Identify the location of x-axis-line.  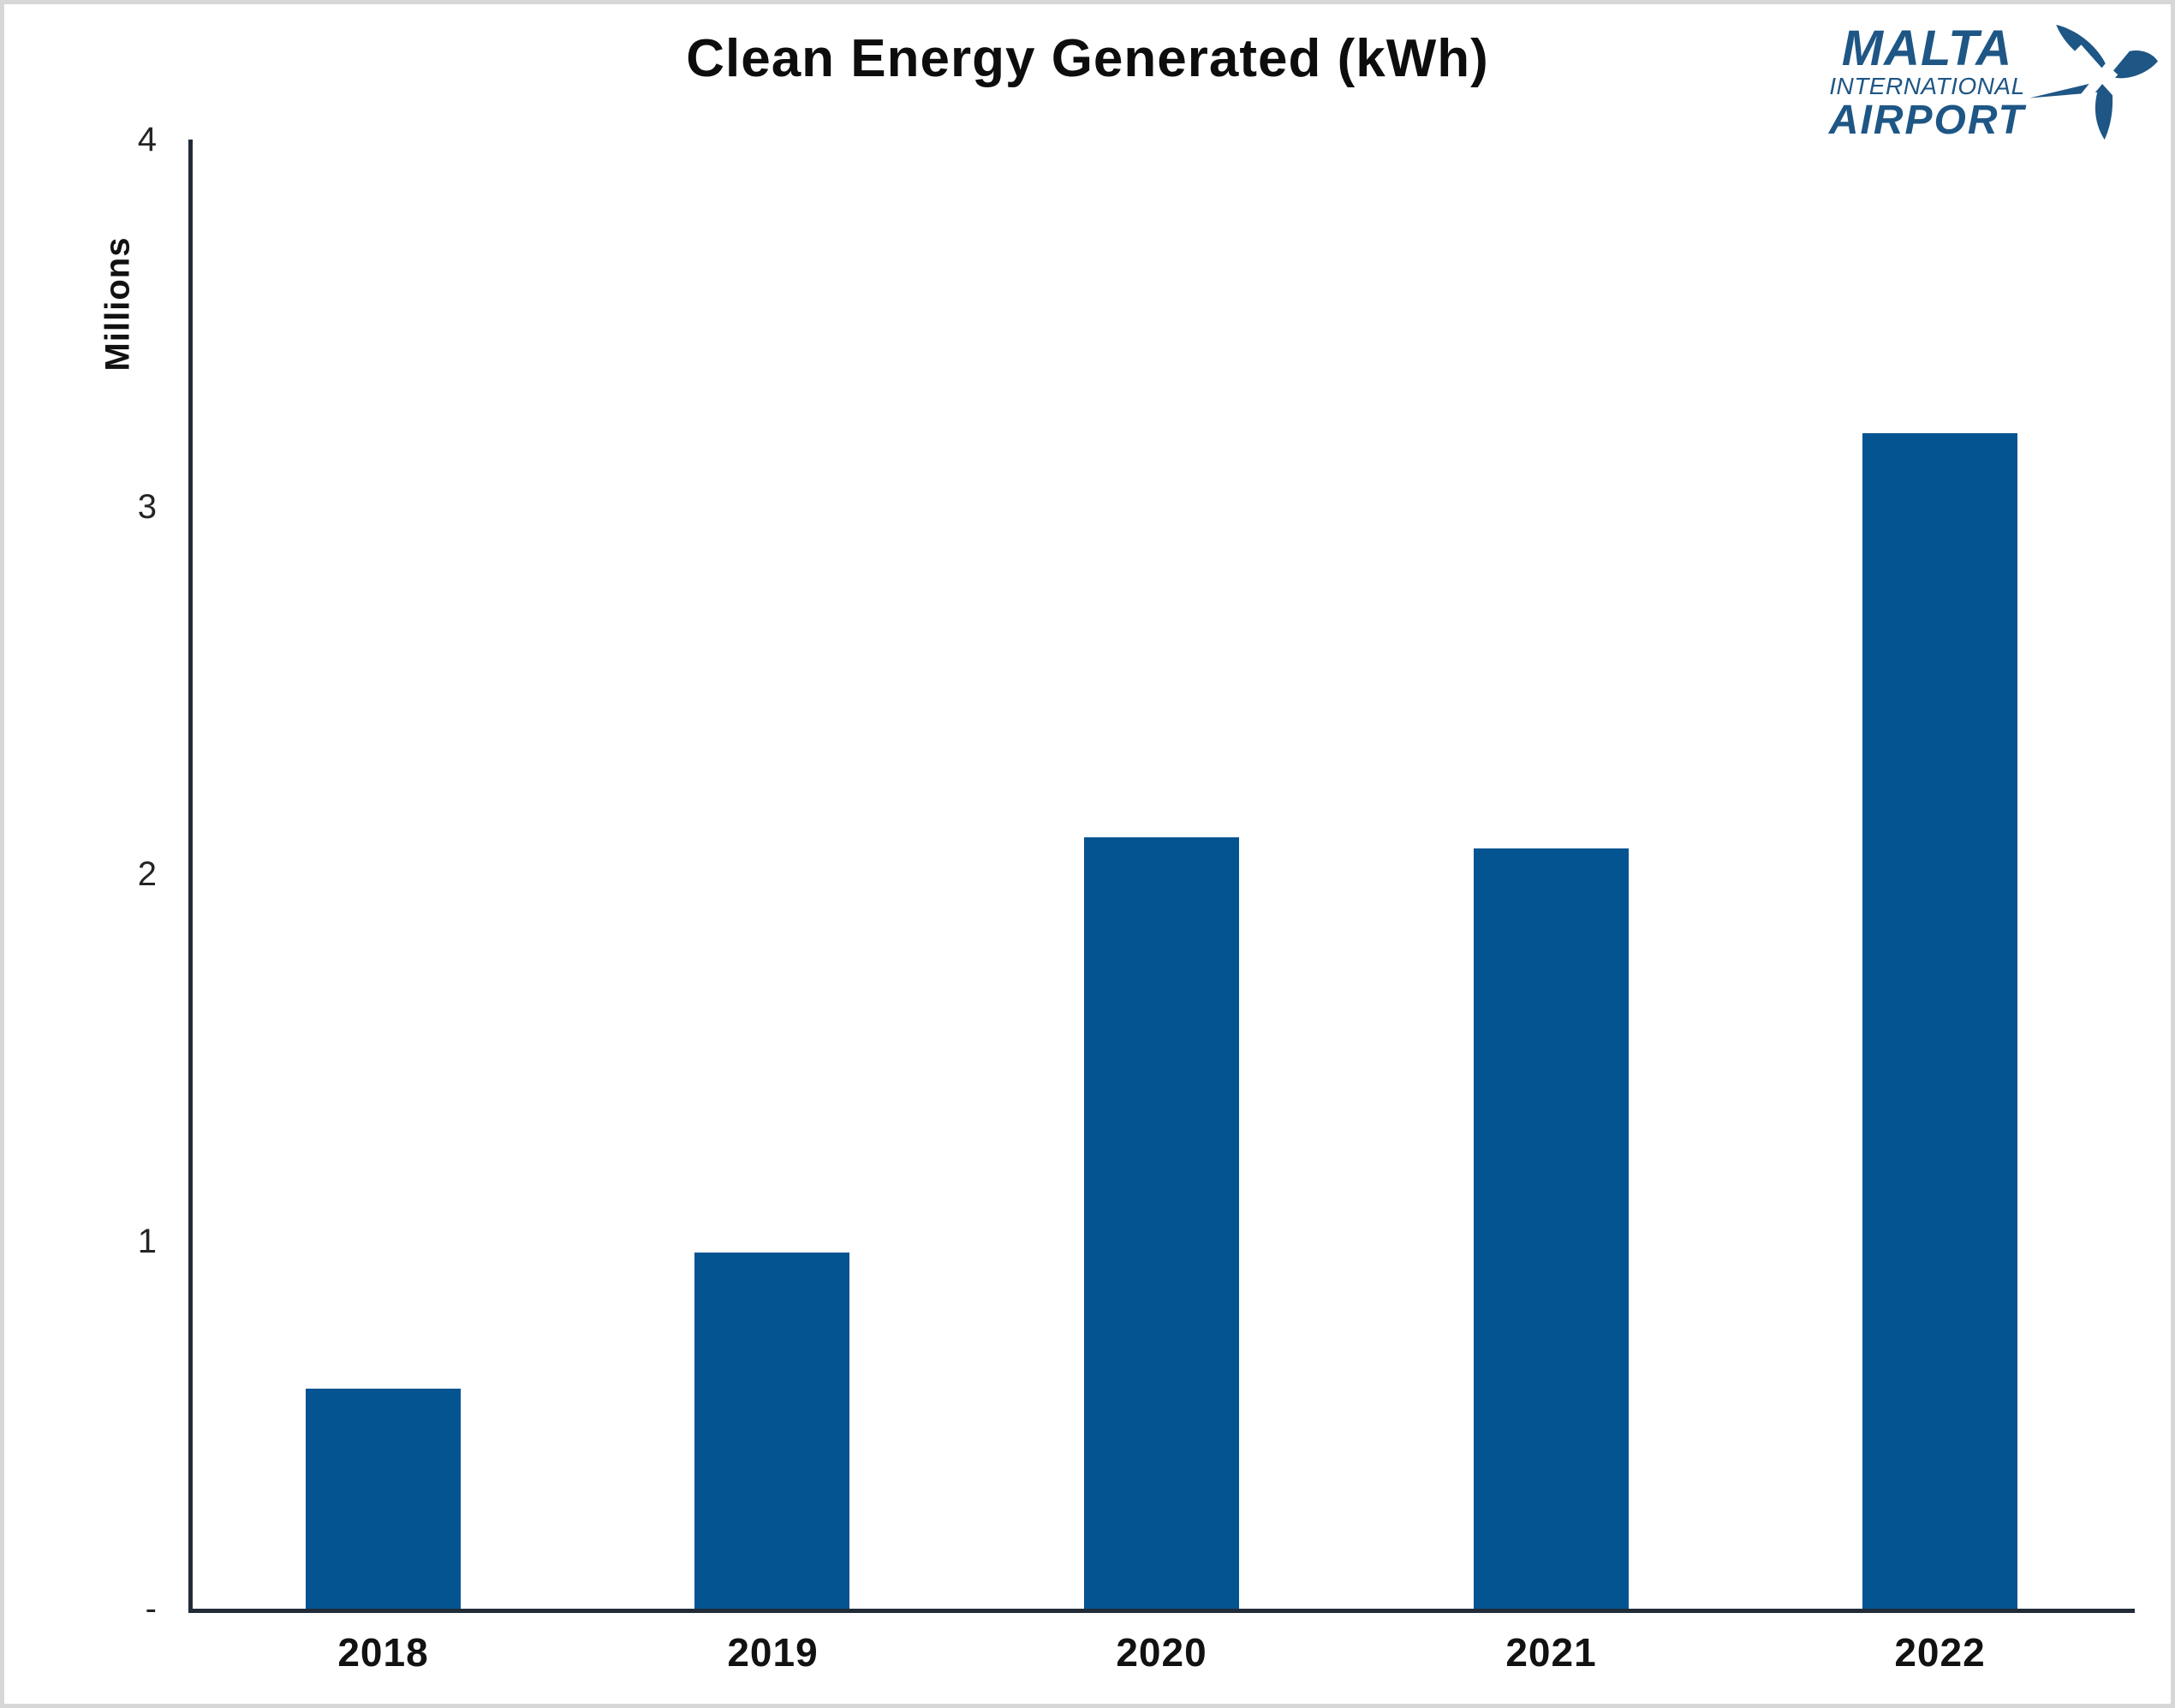
(1161, 1611).